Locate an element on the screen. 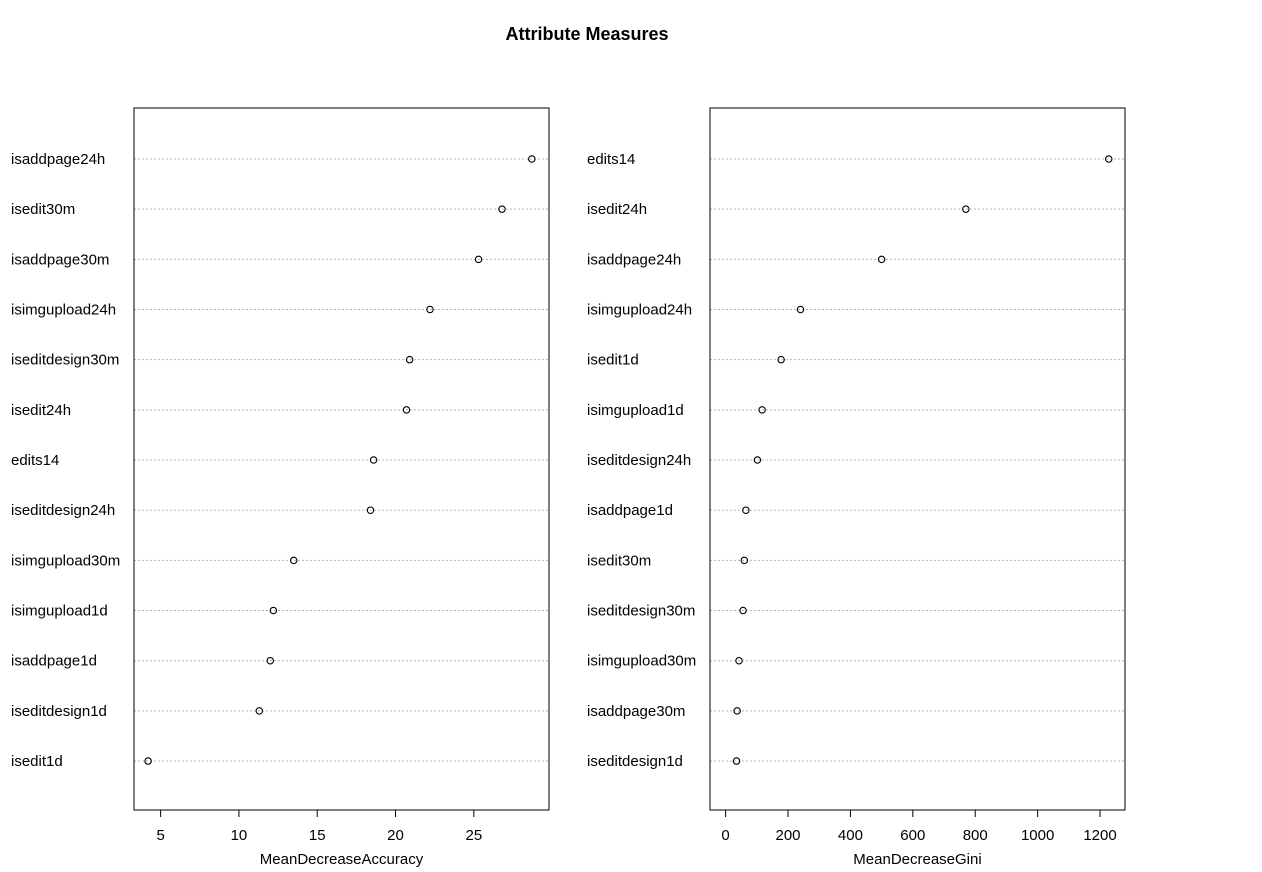  x-tick-label: 25 is located at coordinates (473, 835).